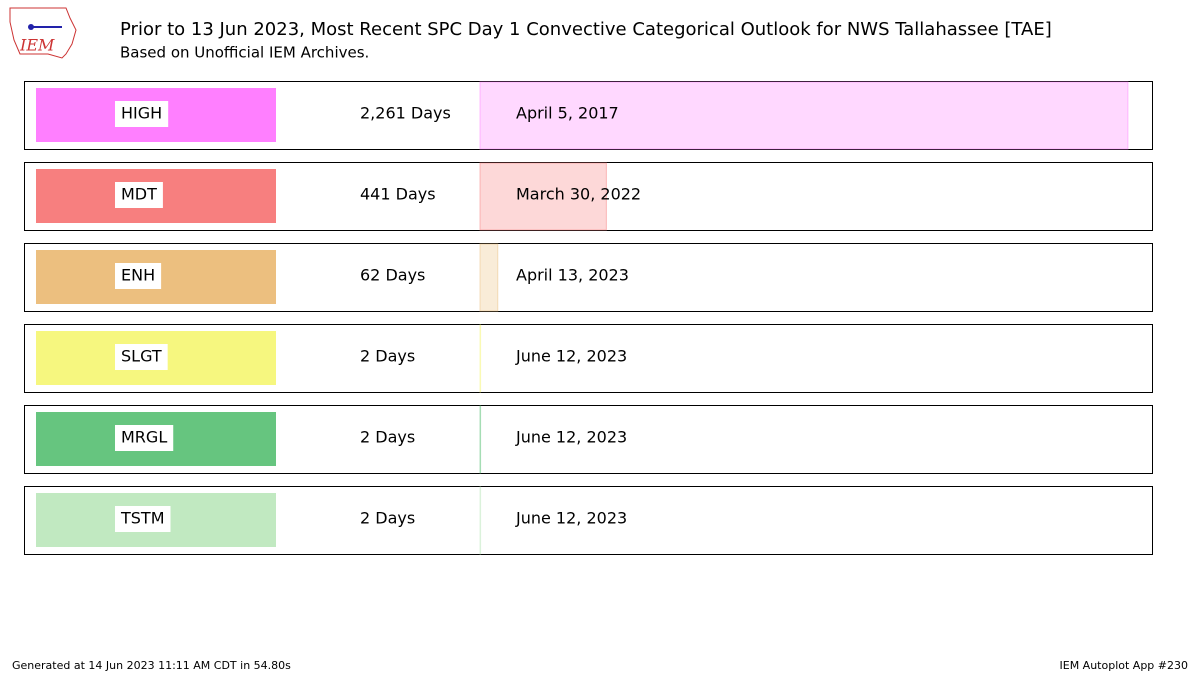 The image size is (1200, 675). I want to click on category-label: SLGT, so click(141, 356).